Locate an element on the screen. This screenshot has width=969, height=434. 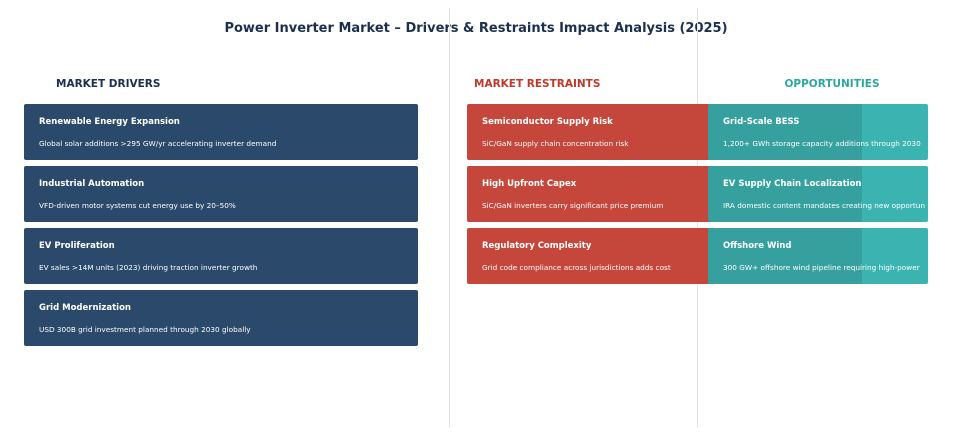
card-title: Grid Modernization is located at coordinates (85, 308).